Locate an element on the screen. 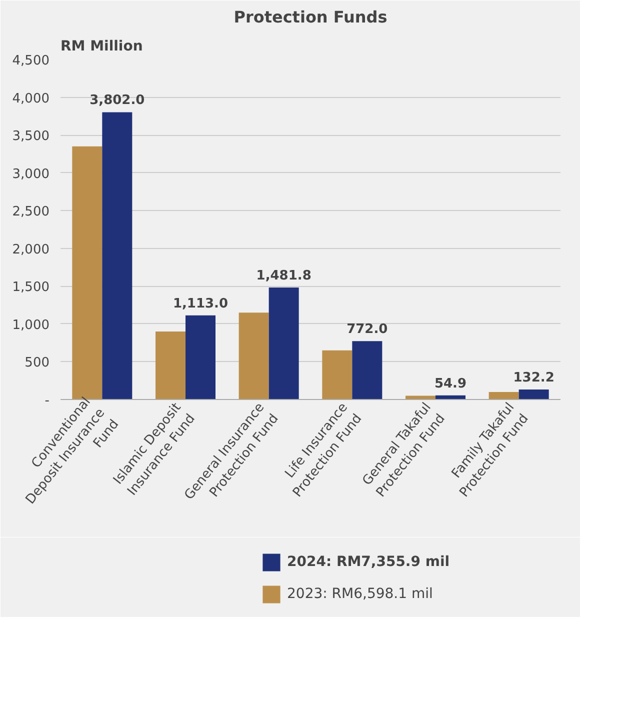 The image size is (627, 726). y-tick-label: 3,000 is located at coordinates (31, 174).